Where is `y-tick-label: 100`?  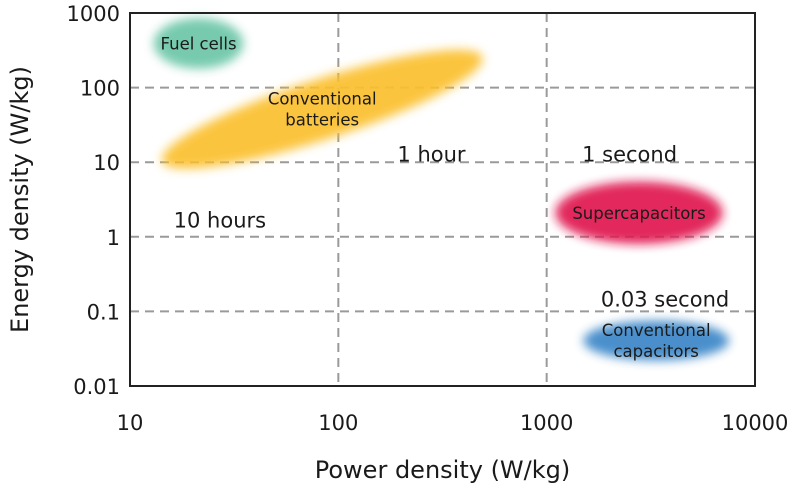 y-tick-label: 100 is located at coordinates (100, 89).